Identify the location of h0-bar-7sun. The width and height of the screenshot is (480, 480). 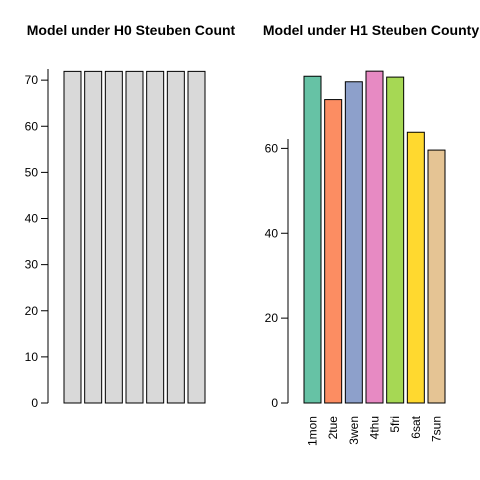
(196, 237).